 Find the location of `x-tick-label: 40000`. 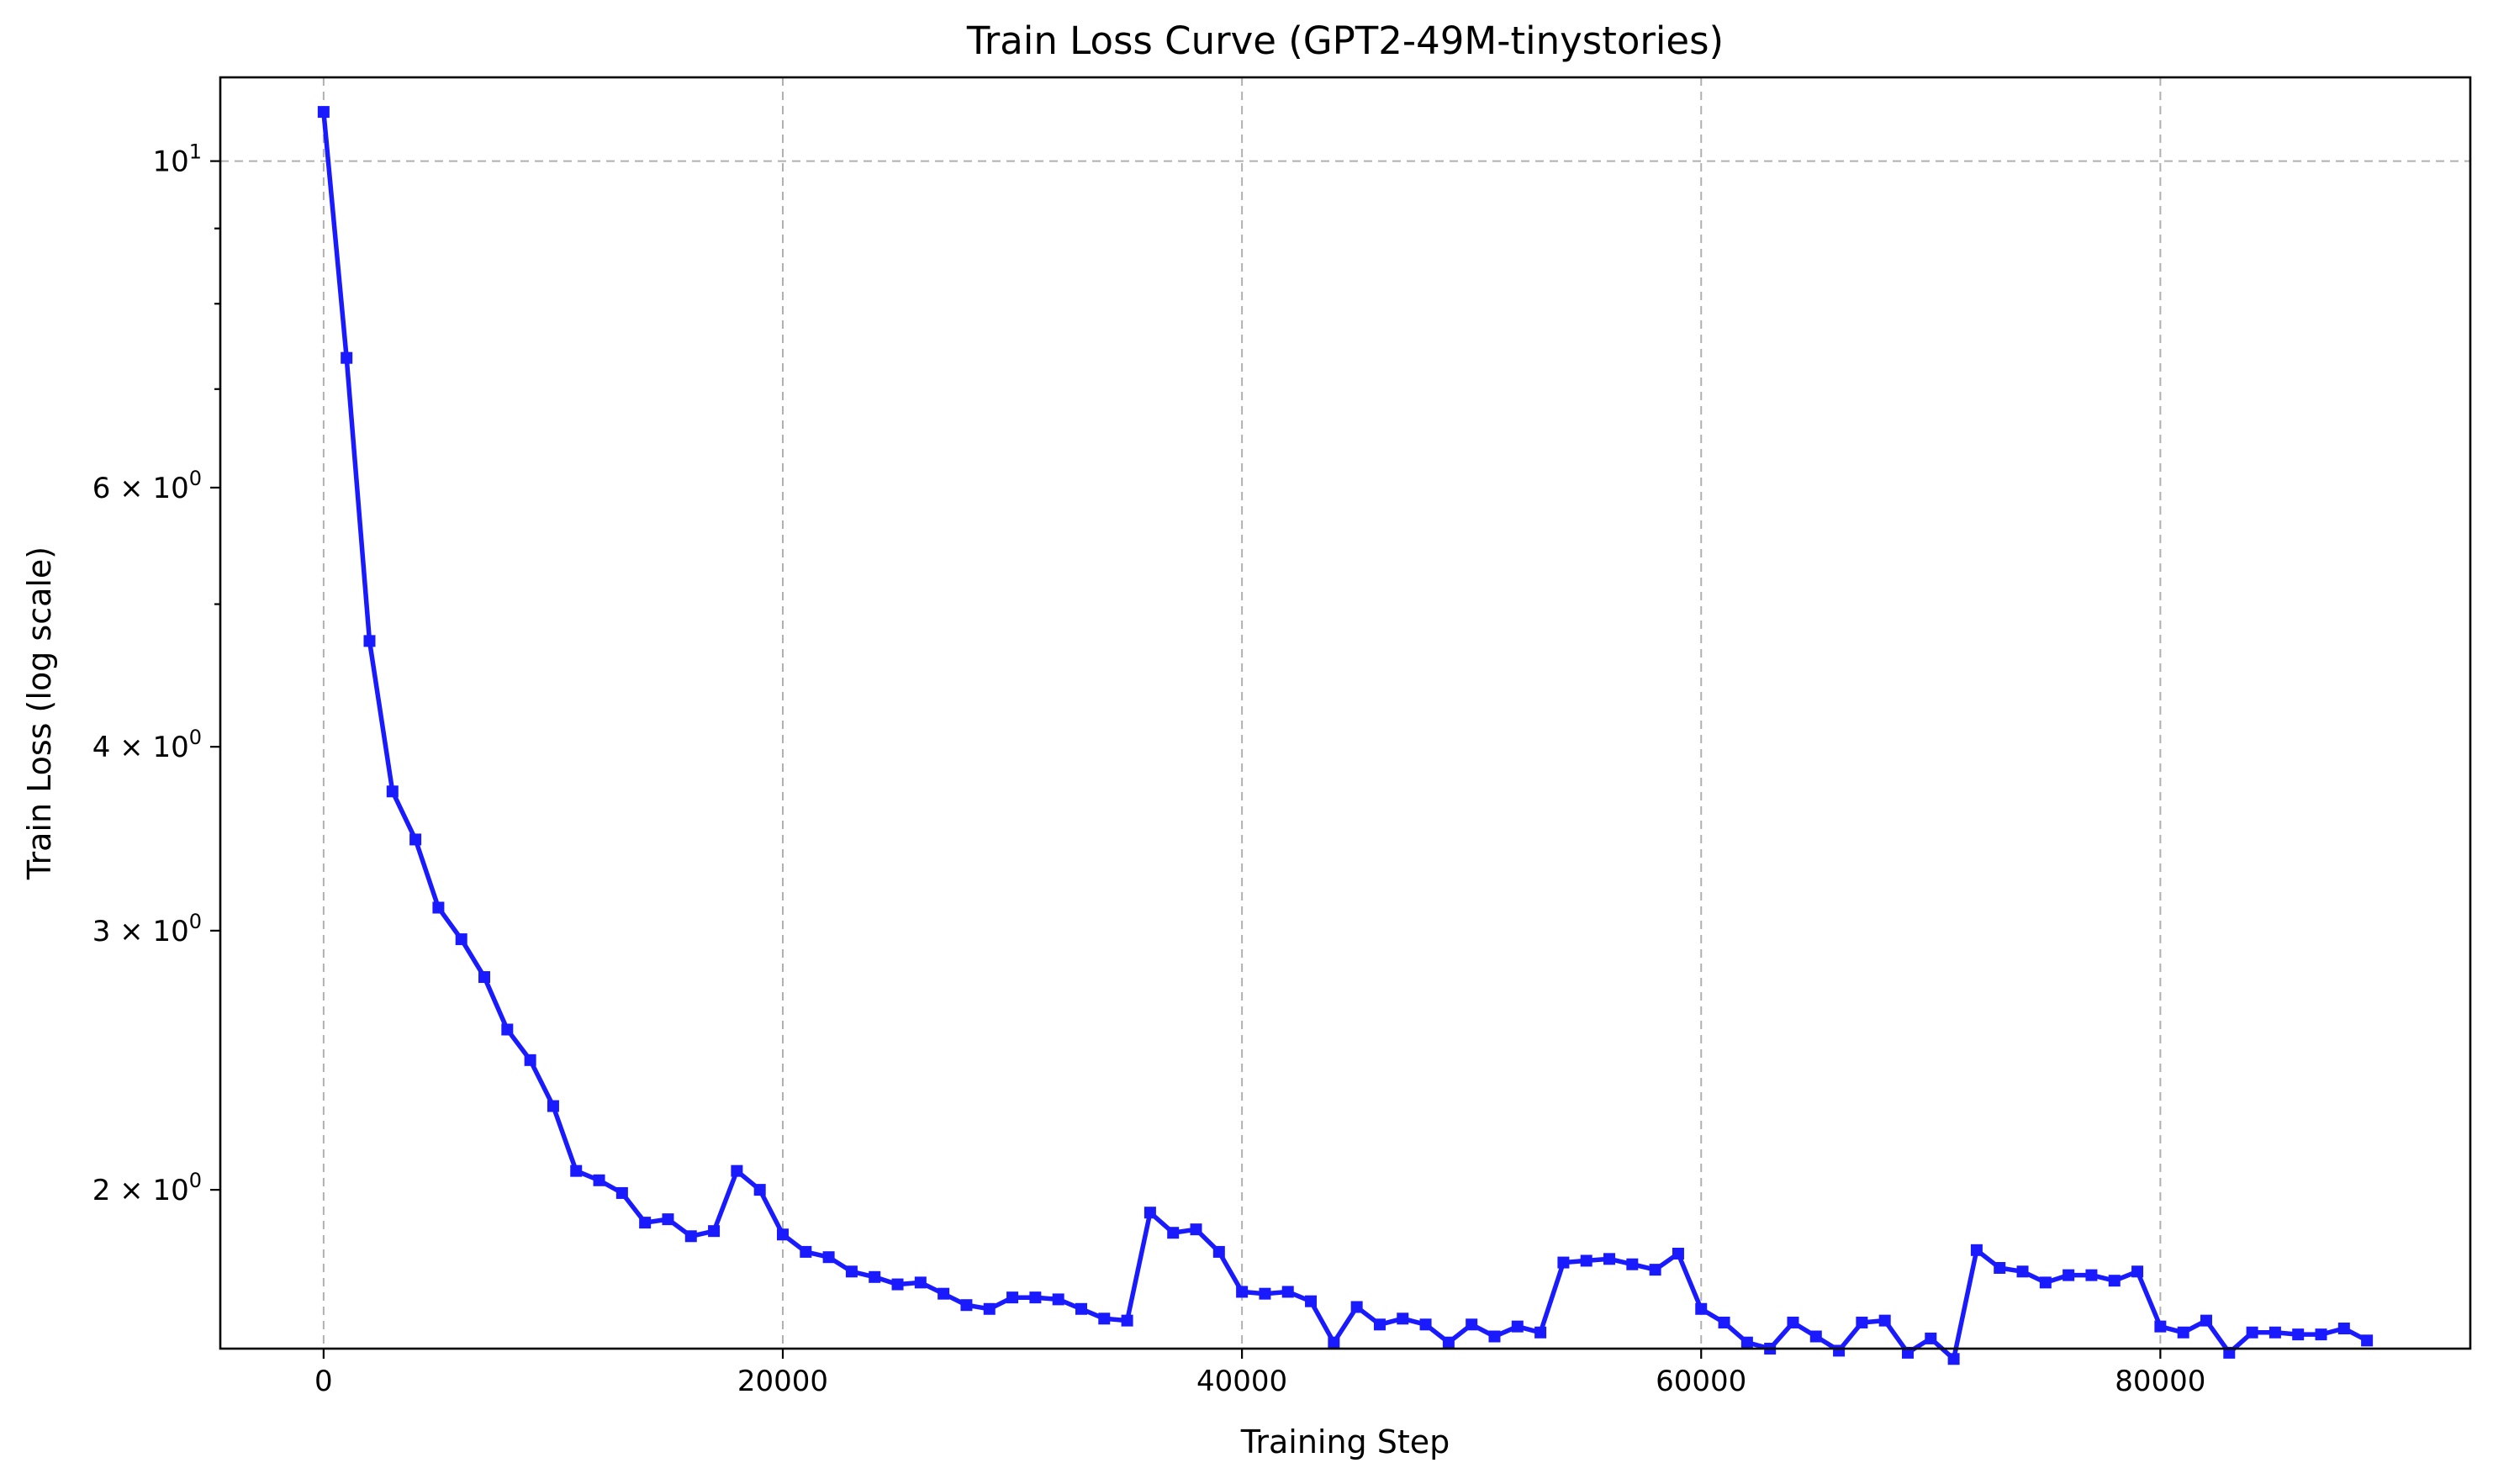

x-tick-label: 40000 is located at coordinates (1241, 1381).